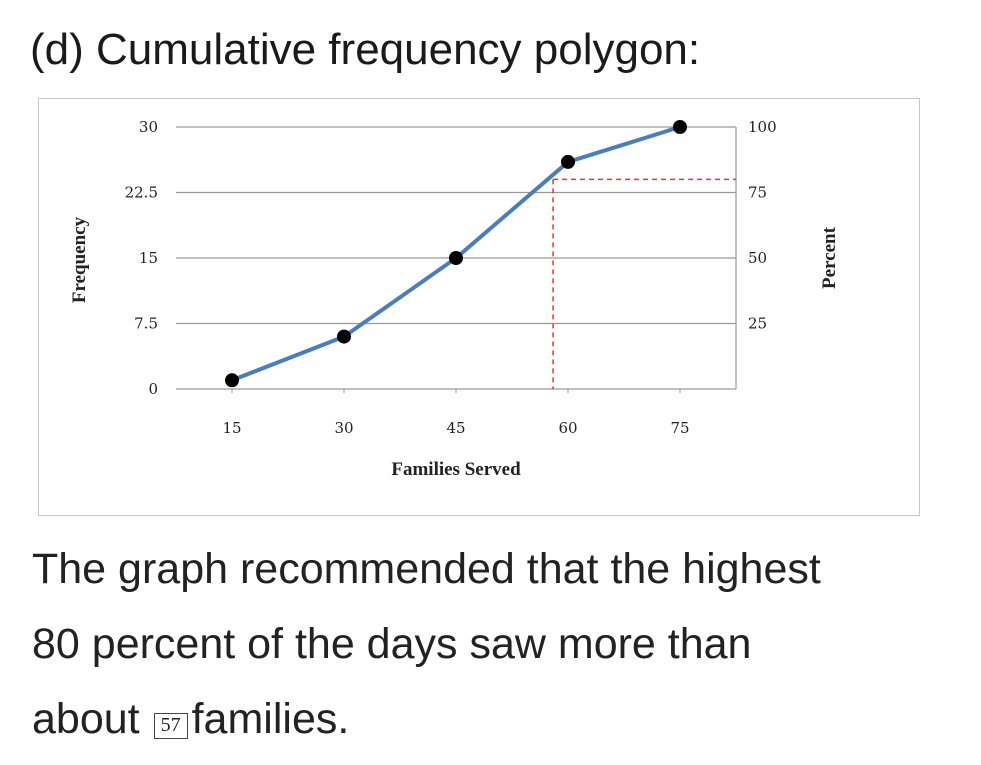 The width and height of the screenshot is (981, 765). What do you see at coordinates (455, 428) in the screenshot?
I see `x-tick-label: 45` at bounding box center [455, 428].